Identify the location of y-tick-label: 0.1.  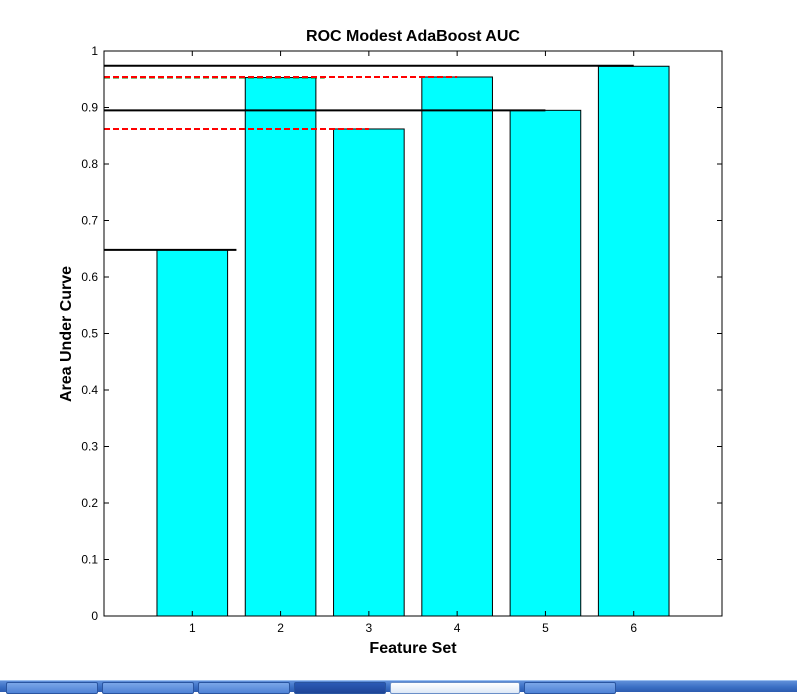
(89, 560).